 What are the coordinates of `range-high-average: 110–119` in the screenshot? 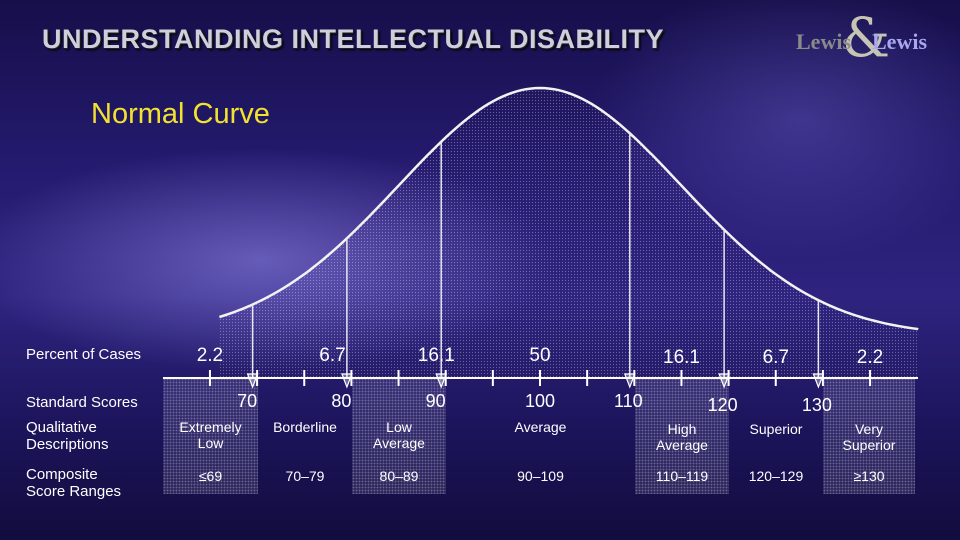 It's located at (682, 476).